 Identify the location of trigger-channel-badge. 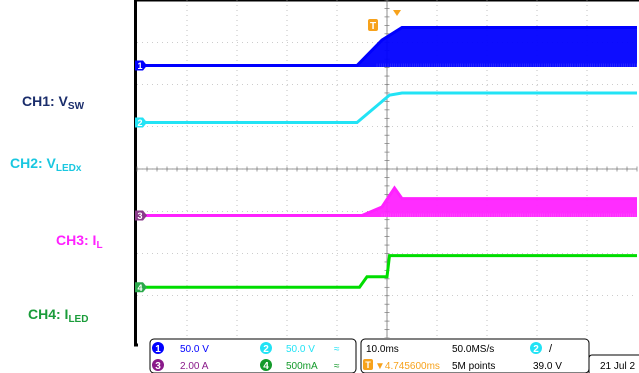
(536, 348).